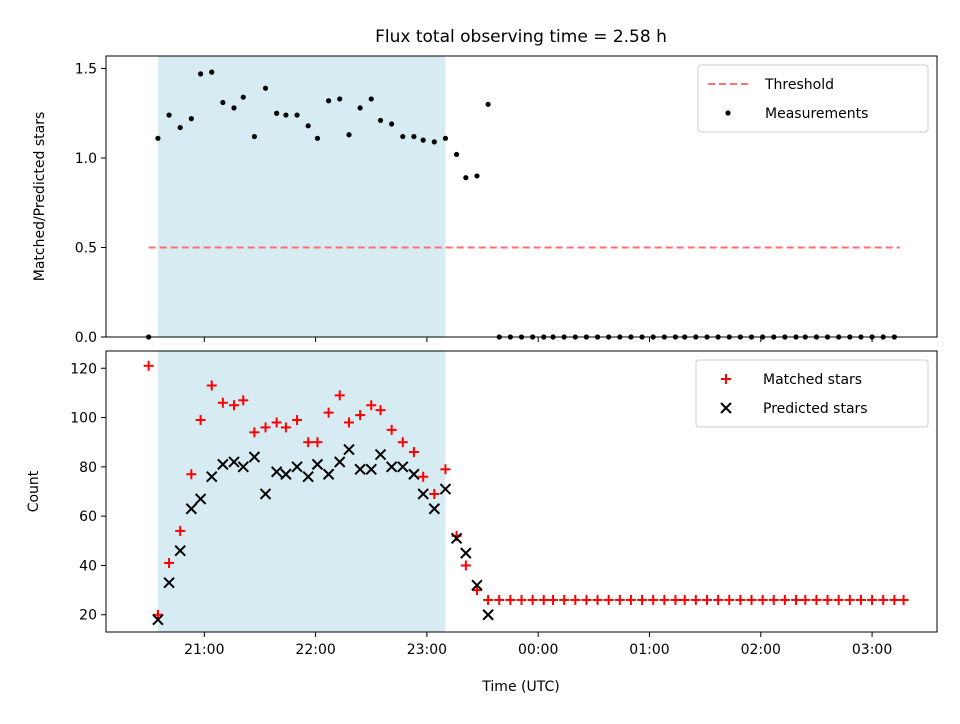  Describe the element at coordinates (872, 650) in the screenshot. I see `x-tick-label: 03:00` at that location.